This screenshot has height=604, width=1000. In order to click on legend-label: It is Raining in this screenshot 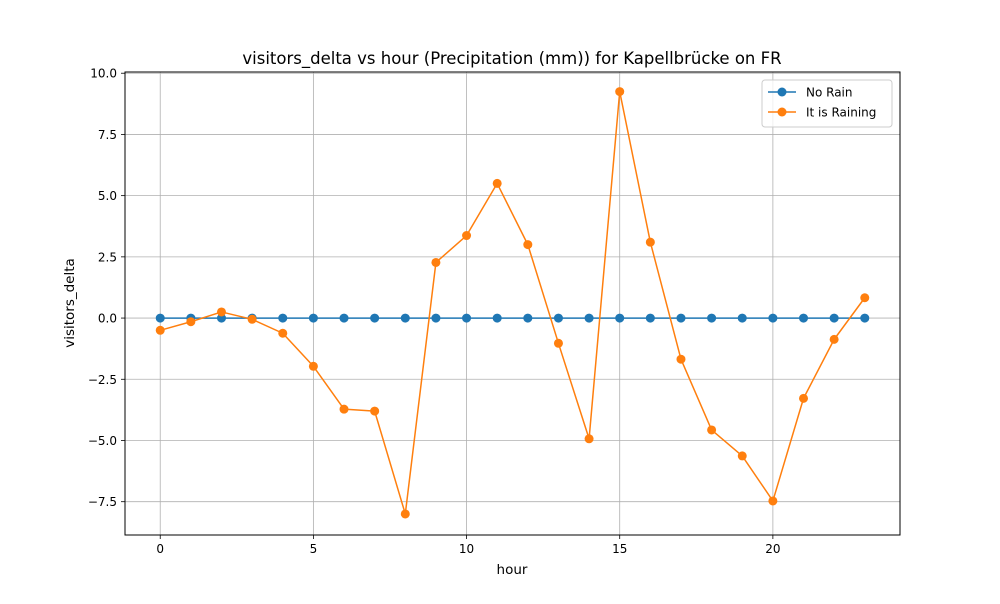, I will do `click(841, 113)`.